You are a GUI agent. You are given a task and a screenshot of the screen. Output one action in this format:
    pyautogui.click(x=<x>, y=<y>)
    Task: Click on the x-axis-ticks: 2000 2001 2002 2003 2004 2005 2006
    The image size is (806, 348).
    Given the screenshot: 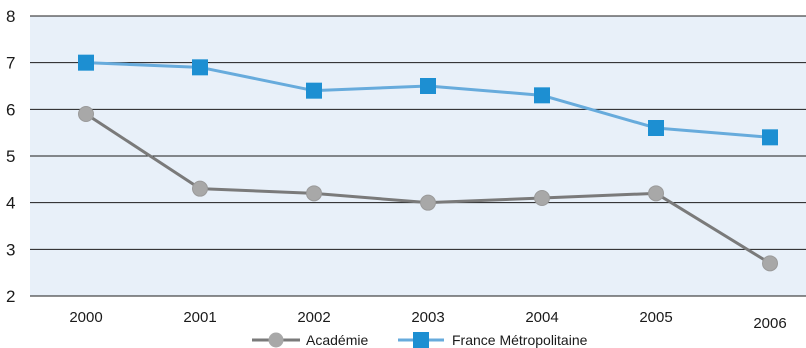 What is the action you would take?
    pyautogui.click(x=427, y=320)
    